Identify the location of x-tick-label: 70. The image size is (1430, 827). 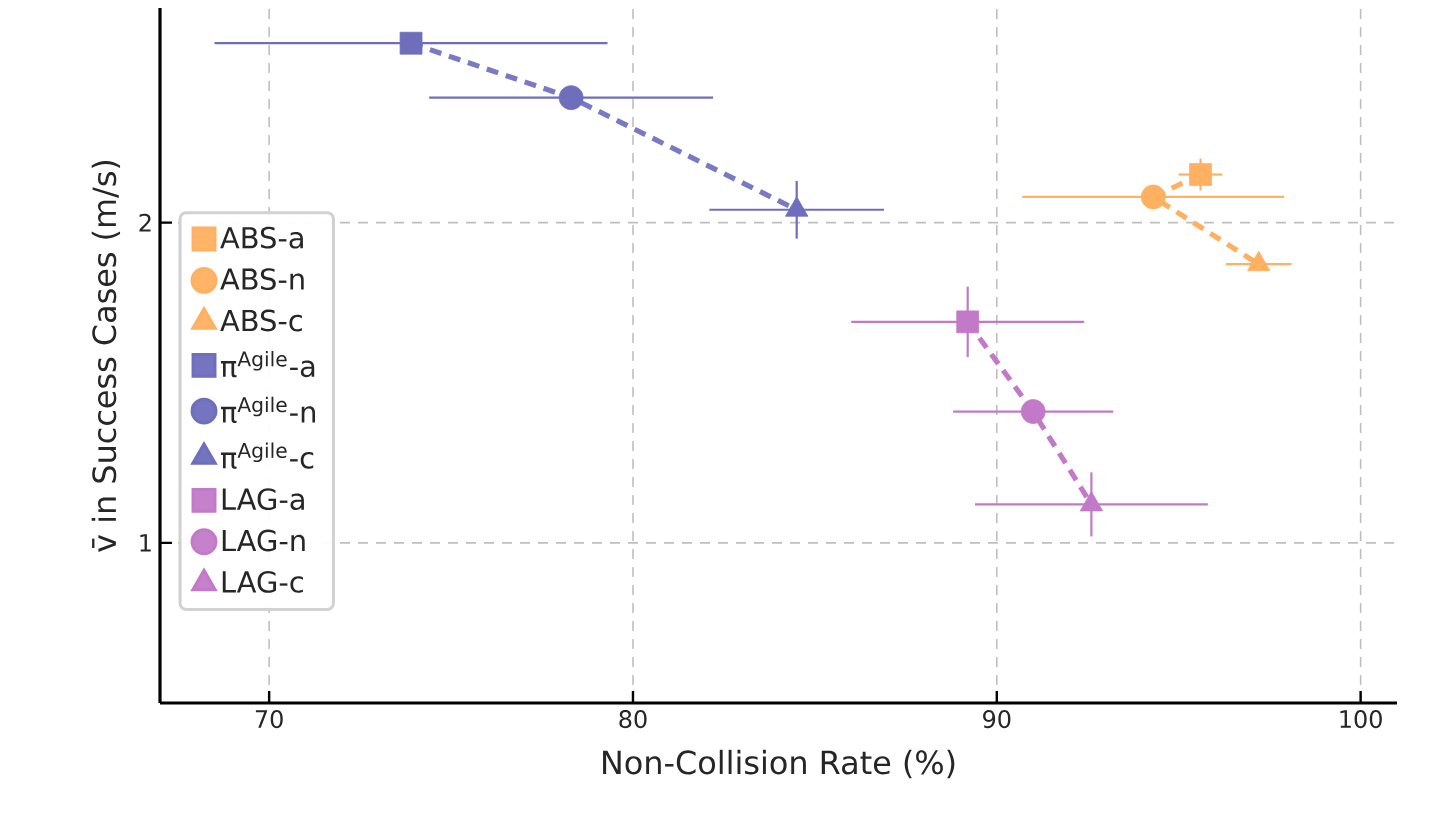
(269, 719).